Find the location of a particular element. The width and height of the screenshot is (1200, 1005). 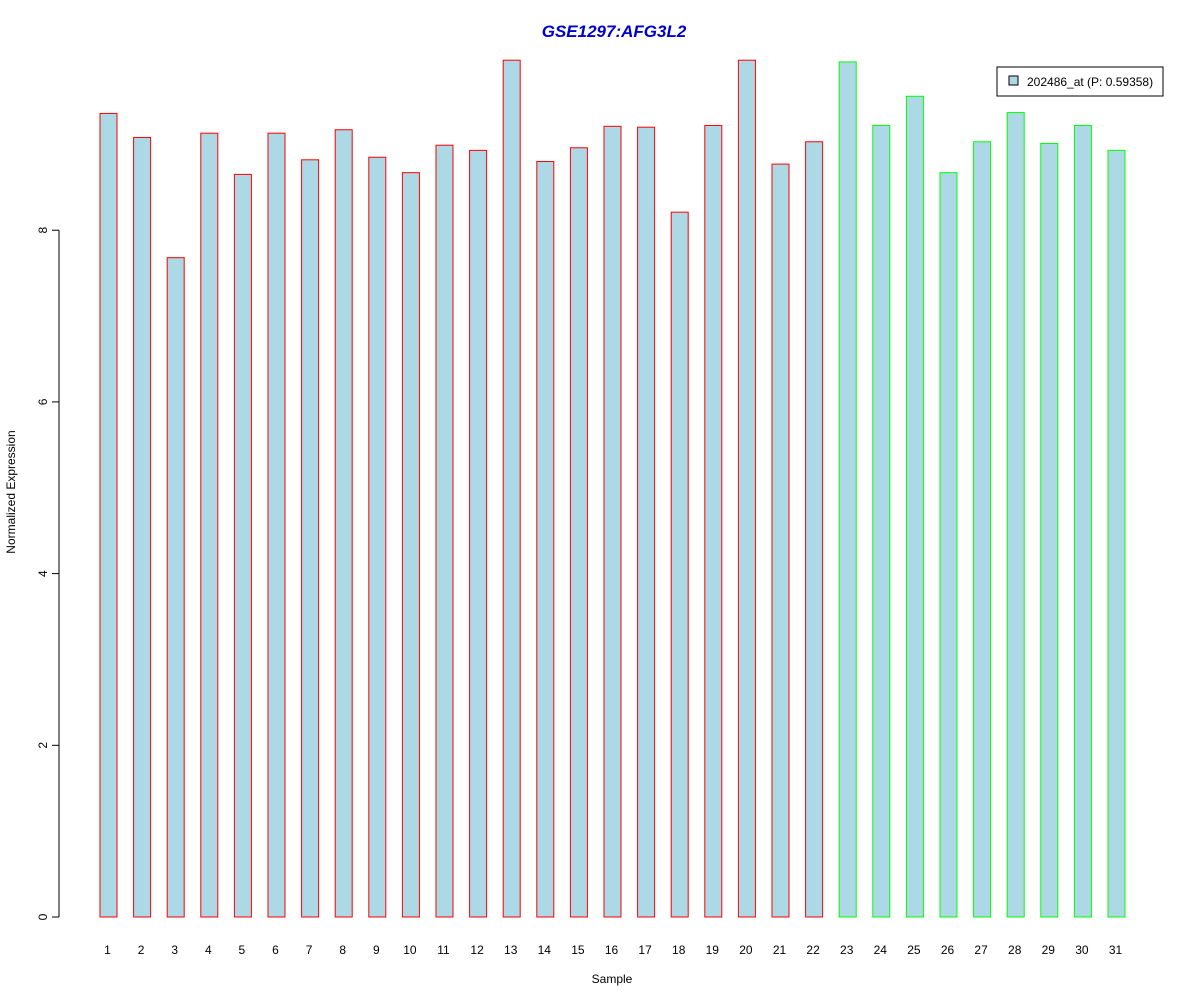

x-tick-label: 21 is located at coordinates (780, 950).